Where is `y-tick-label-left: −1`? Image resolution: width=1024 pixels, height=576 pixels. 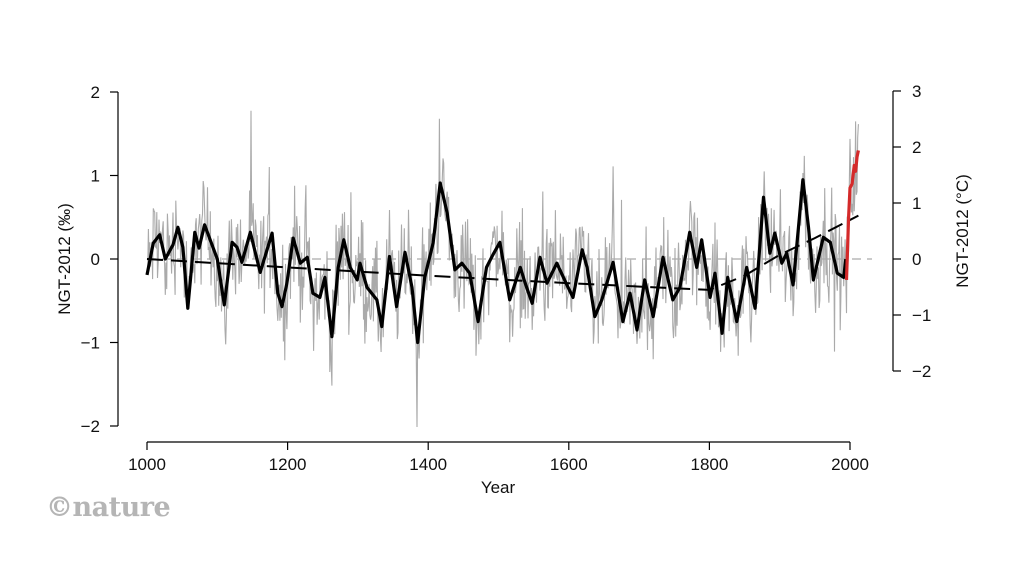
y-tick-label-left: −1 is located at coordinates (90, 343).